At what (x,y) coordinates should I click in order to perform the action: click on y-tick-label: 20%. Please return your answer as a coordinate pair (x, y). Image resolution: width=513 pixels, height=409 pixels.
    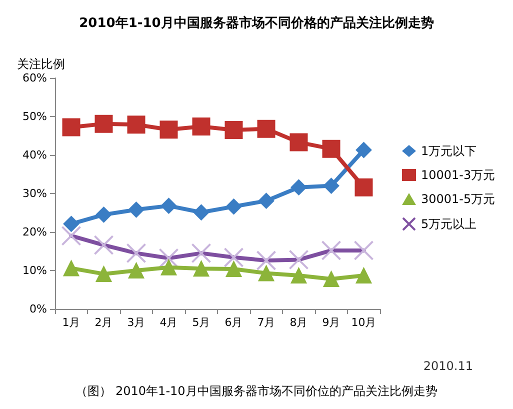
    Looking at the image, I should click on (34, 232).